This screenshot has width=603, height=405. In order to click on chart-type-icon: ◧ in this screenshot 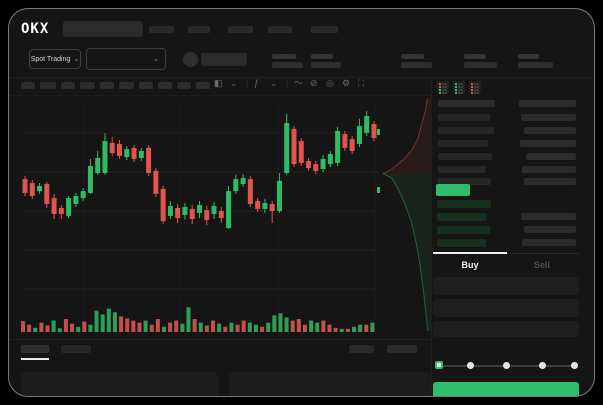, I will do `click(218, 83)`.